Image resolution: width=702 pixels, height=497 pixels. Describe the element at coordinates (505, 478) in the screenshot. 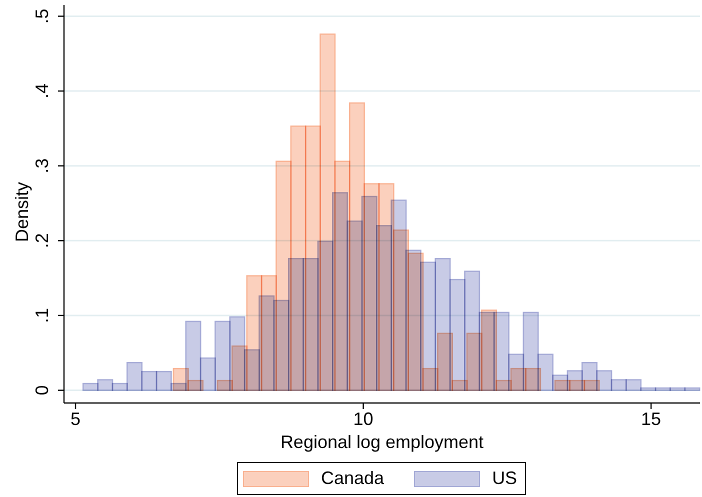

I see `legend-label: US` at that location.